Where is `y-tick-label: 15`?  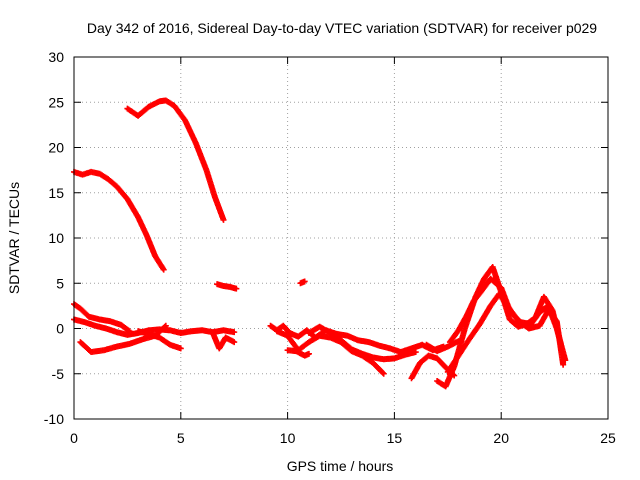 y-tick-label: 15 is located at coordinates (56, 193).